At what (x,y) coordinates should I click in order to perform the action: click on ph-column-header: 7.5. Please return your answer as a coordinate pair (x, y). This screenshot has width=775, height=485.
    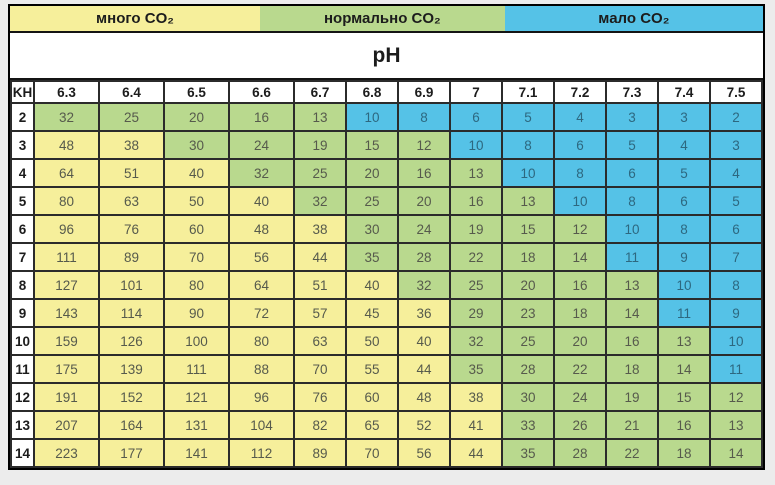
    Looking at the image, I should click on (736, 92).